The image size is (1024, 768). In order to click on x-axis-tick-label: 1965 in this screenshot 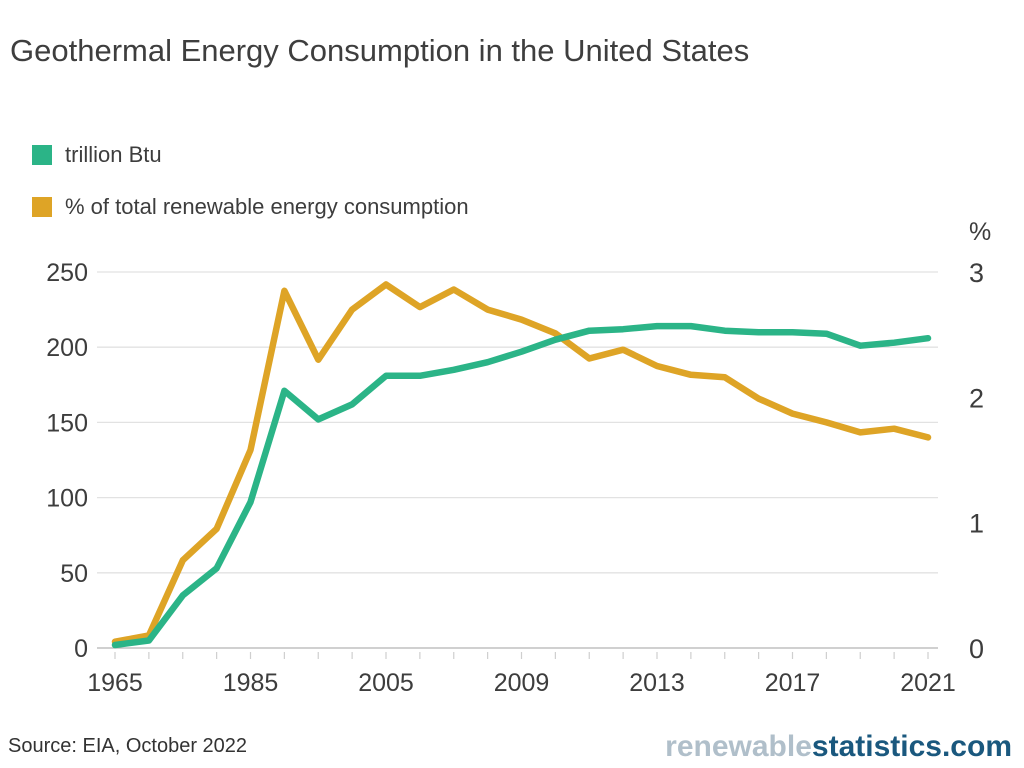, I will do `click(115, 683)`.